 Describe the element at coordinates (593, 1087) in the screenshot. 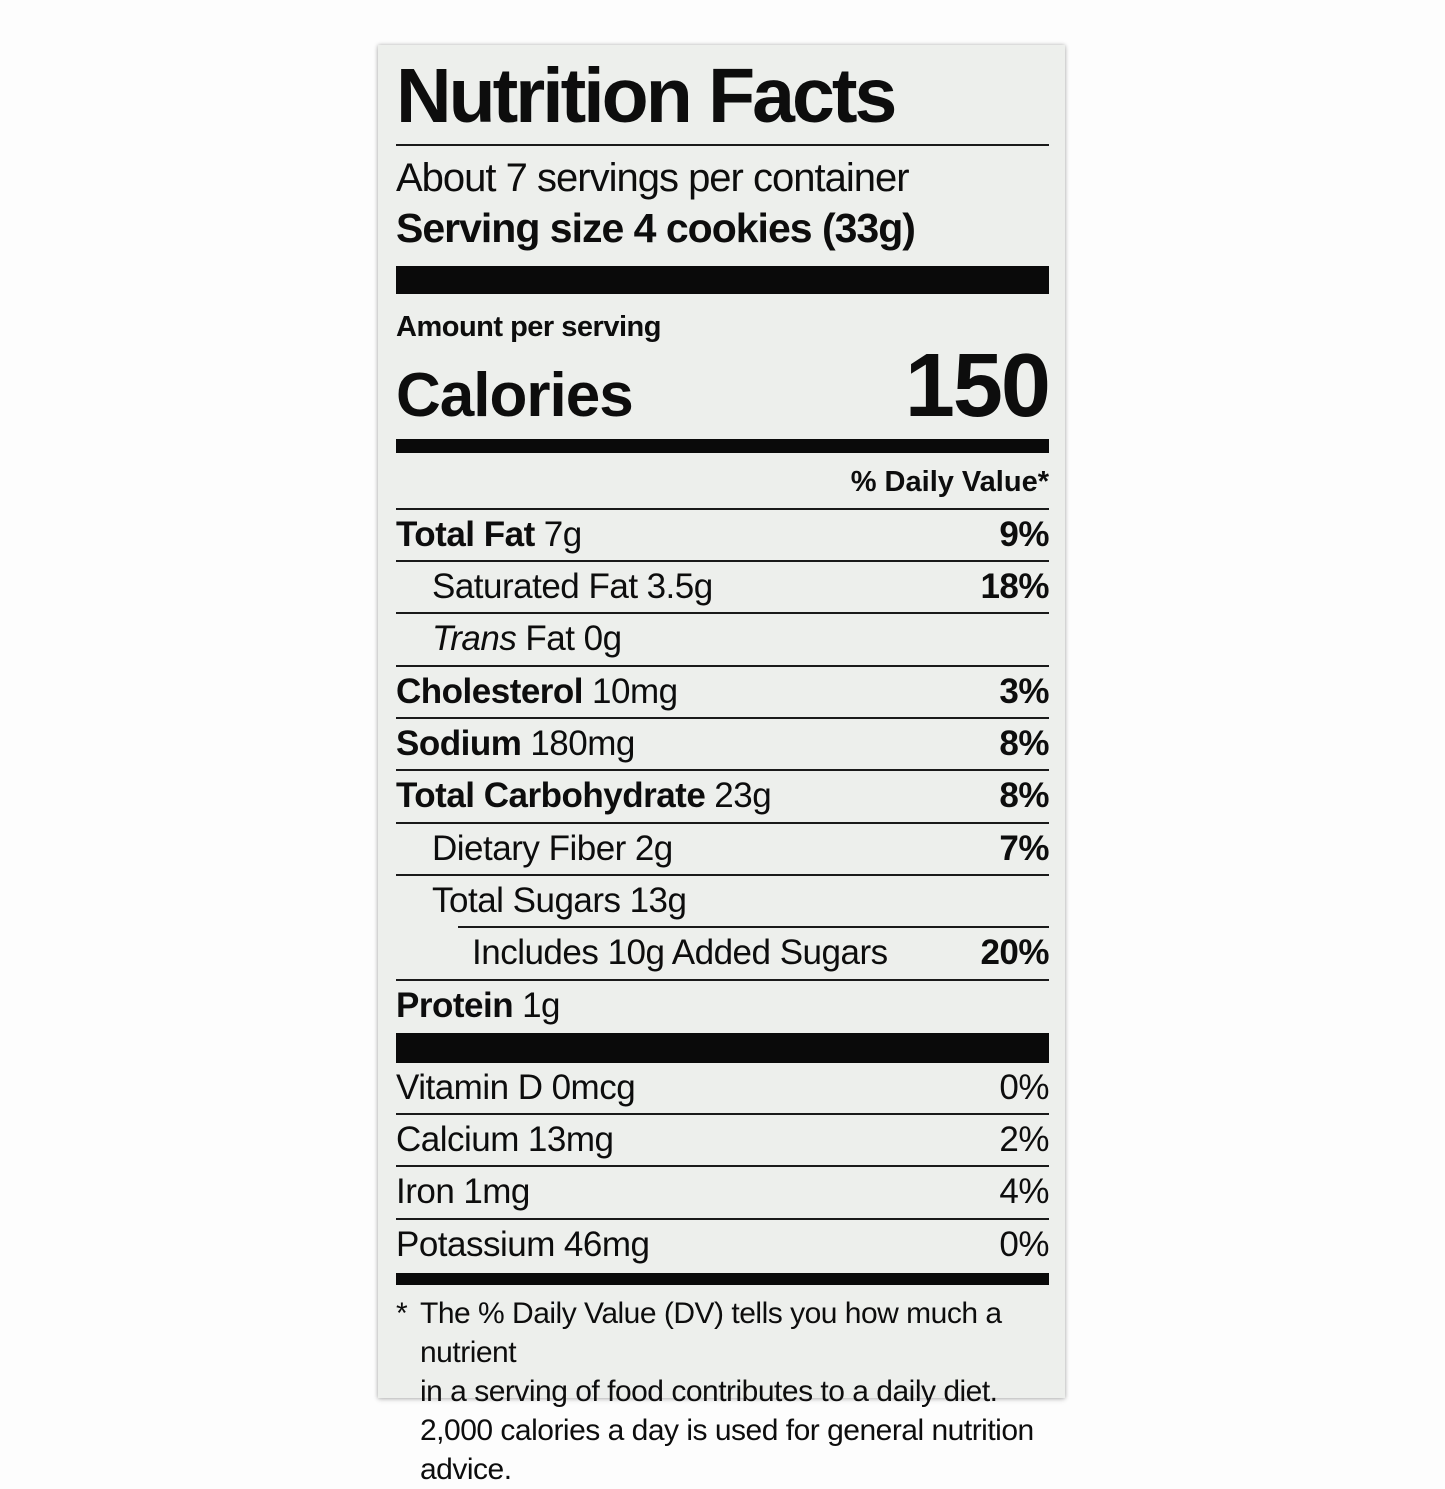

I see `nutrient-amount: 0mcg` at that location.